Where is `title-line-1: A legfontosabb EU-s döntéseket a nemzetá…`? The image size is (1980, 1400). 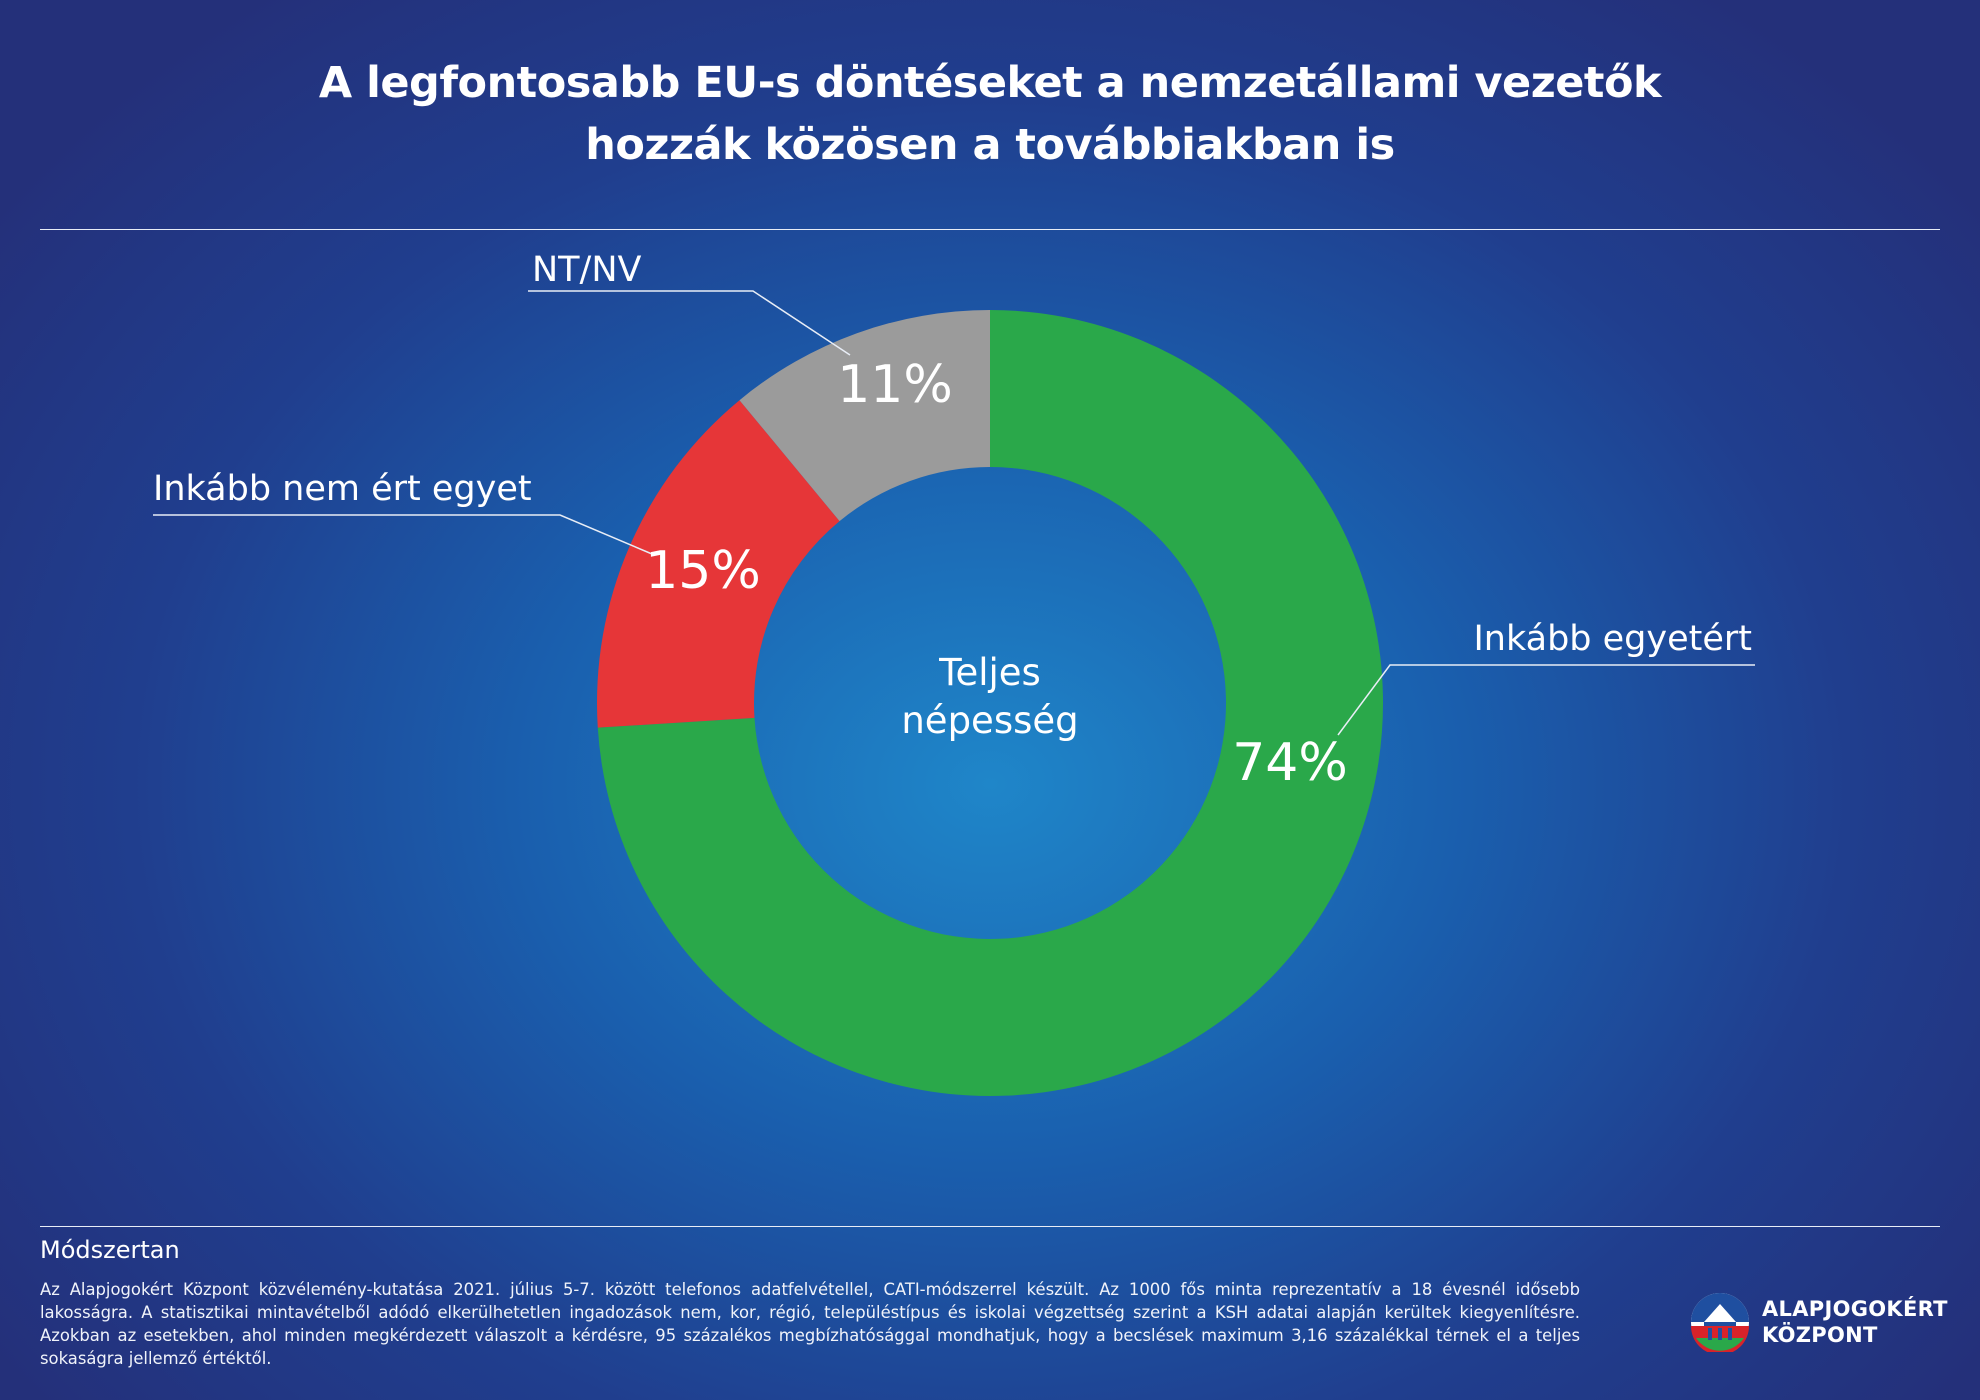
title-line-1: A legfontosabb EU-s döntéseket a nemzetá… is located at coordinates (990, 83).